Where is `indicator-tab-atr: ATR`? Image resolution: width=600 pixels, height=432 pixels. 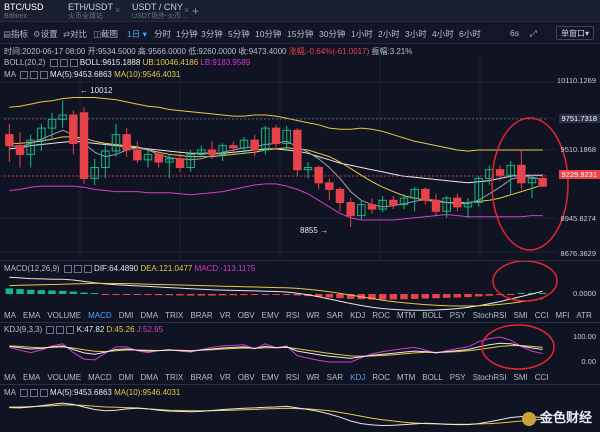
indicator-tab-atr: ATR is located at coordinates (584, 315).